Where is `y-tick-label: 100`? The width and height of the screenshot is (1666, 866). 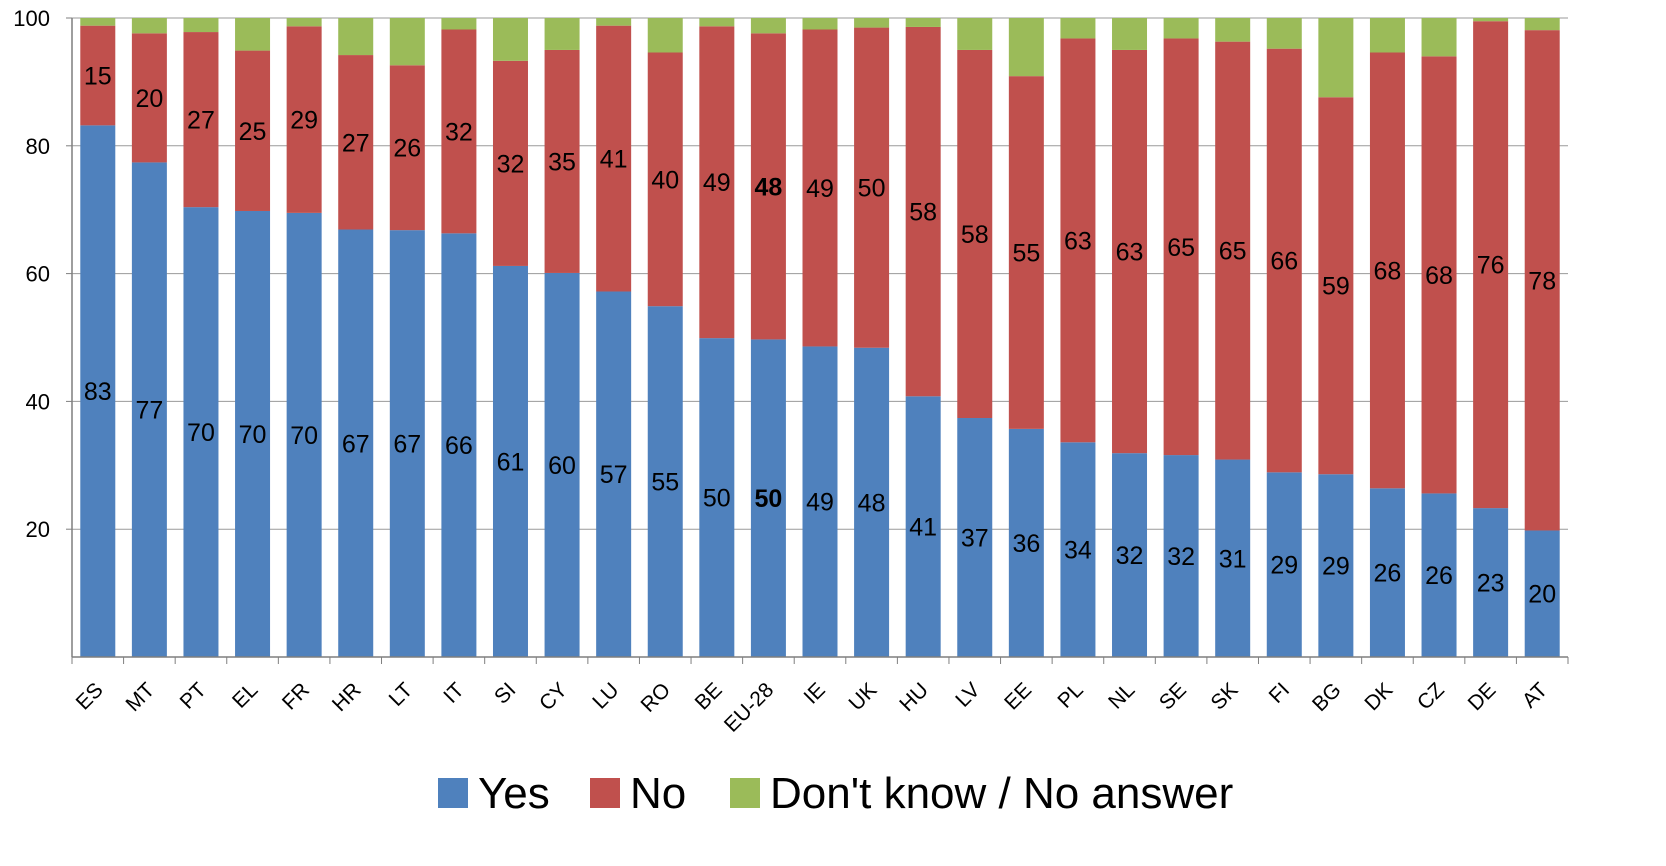 y-tick-label: 100 is located at coordinates (31, 18).